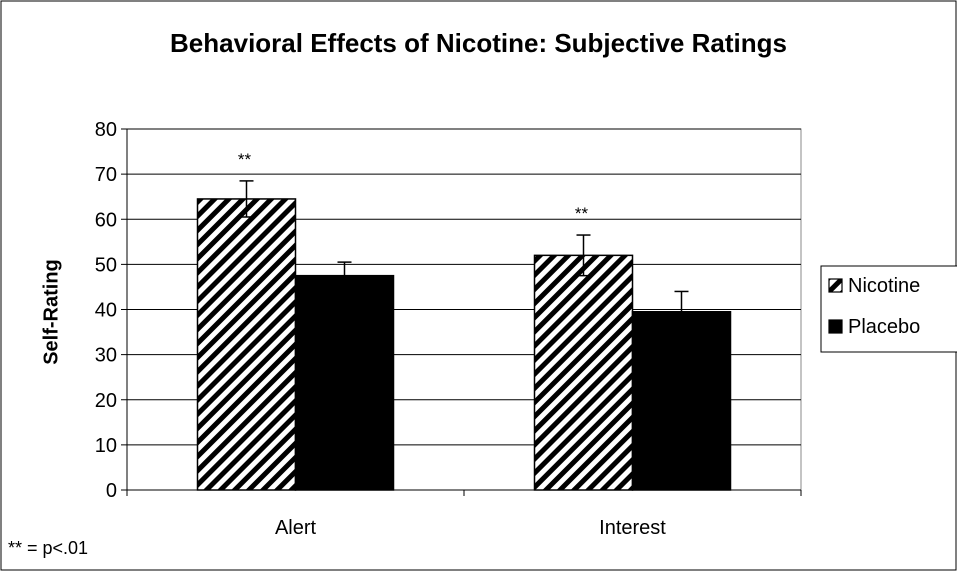 Image resolution: width=957 pixels, height=571 pixels. I want to click on bar-nicotine-interest, so click(583, 372).